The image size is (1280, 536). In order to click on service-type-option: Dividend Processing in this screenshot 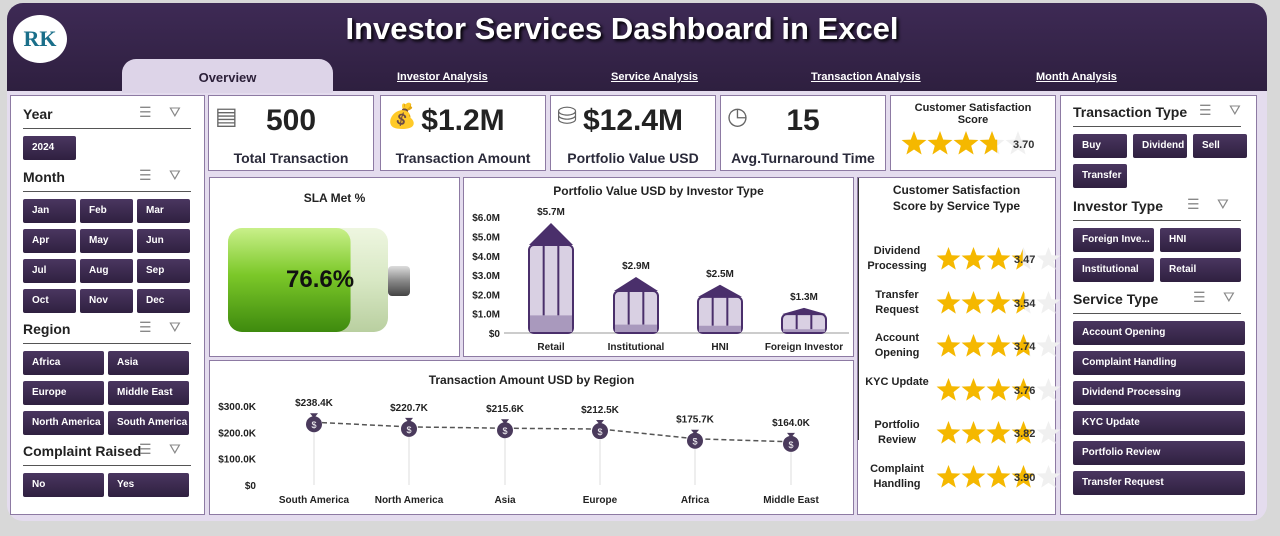, I will do `click(1159, 393)`.